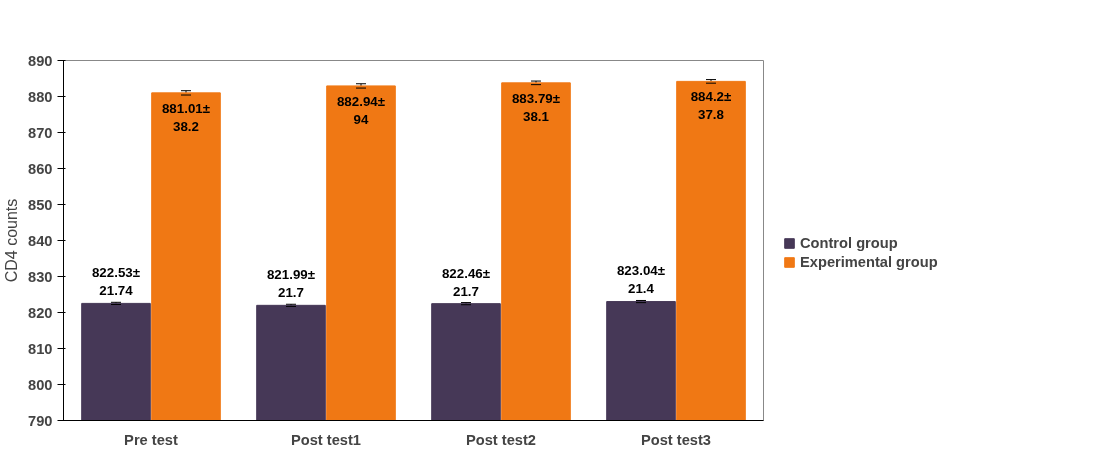 The width and height of the screenshot is (1105, 451). What do you see at coordinates (326, 439) in the screenshot?
I see `x-tick-label: Post test1` at bounding box center [326, 439].